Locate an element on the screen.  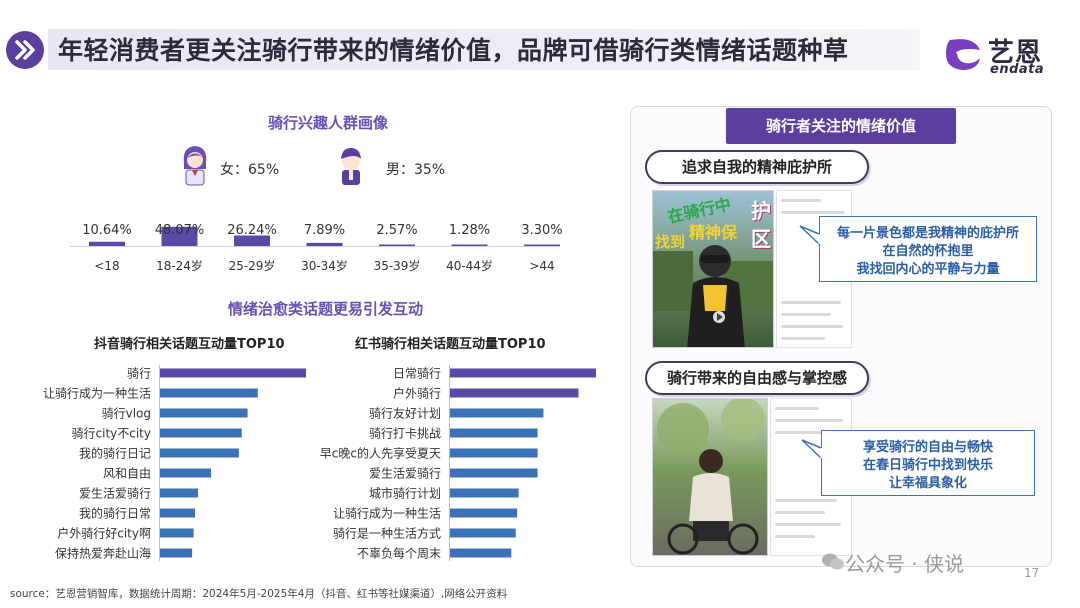
age-value-label: 10.64% is located at coordinates (107, 230).